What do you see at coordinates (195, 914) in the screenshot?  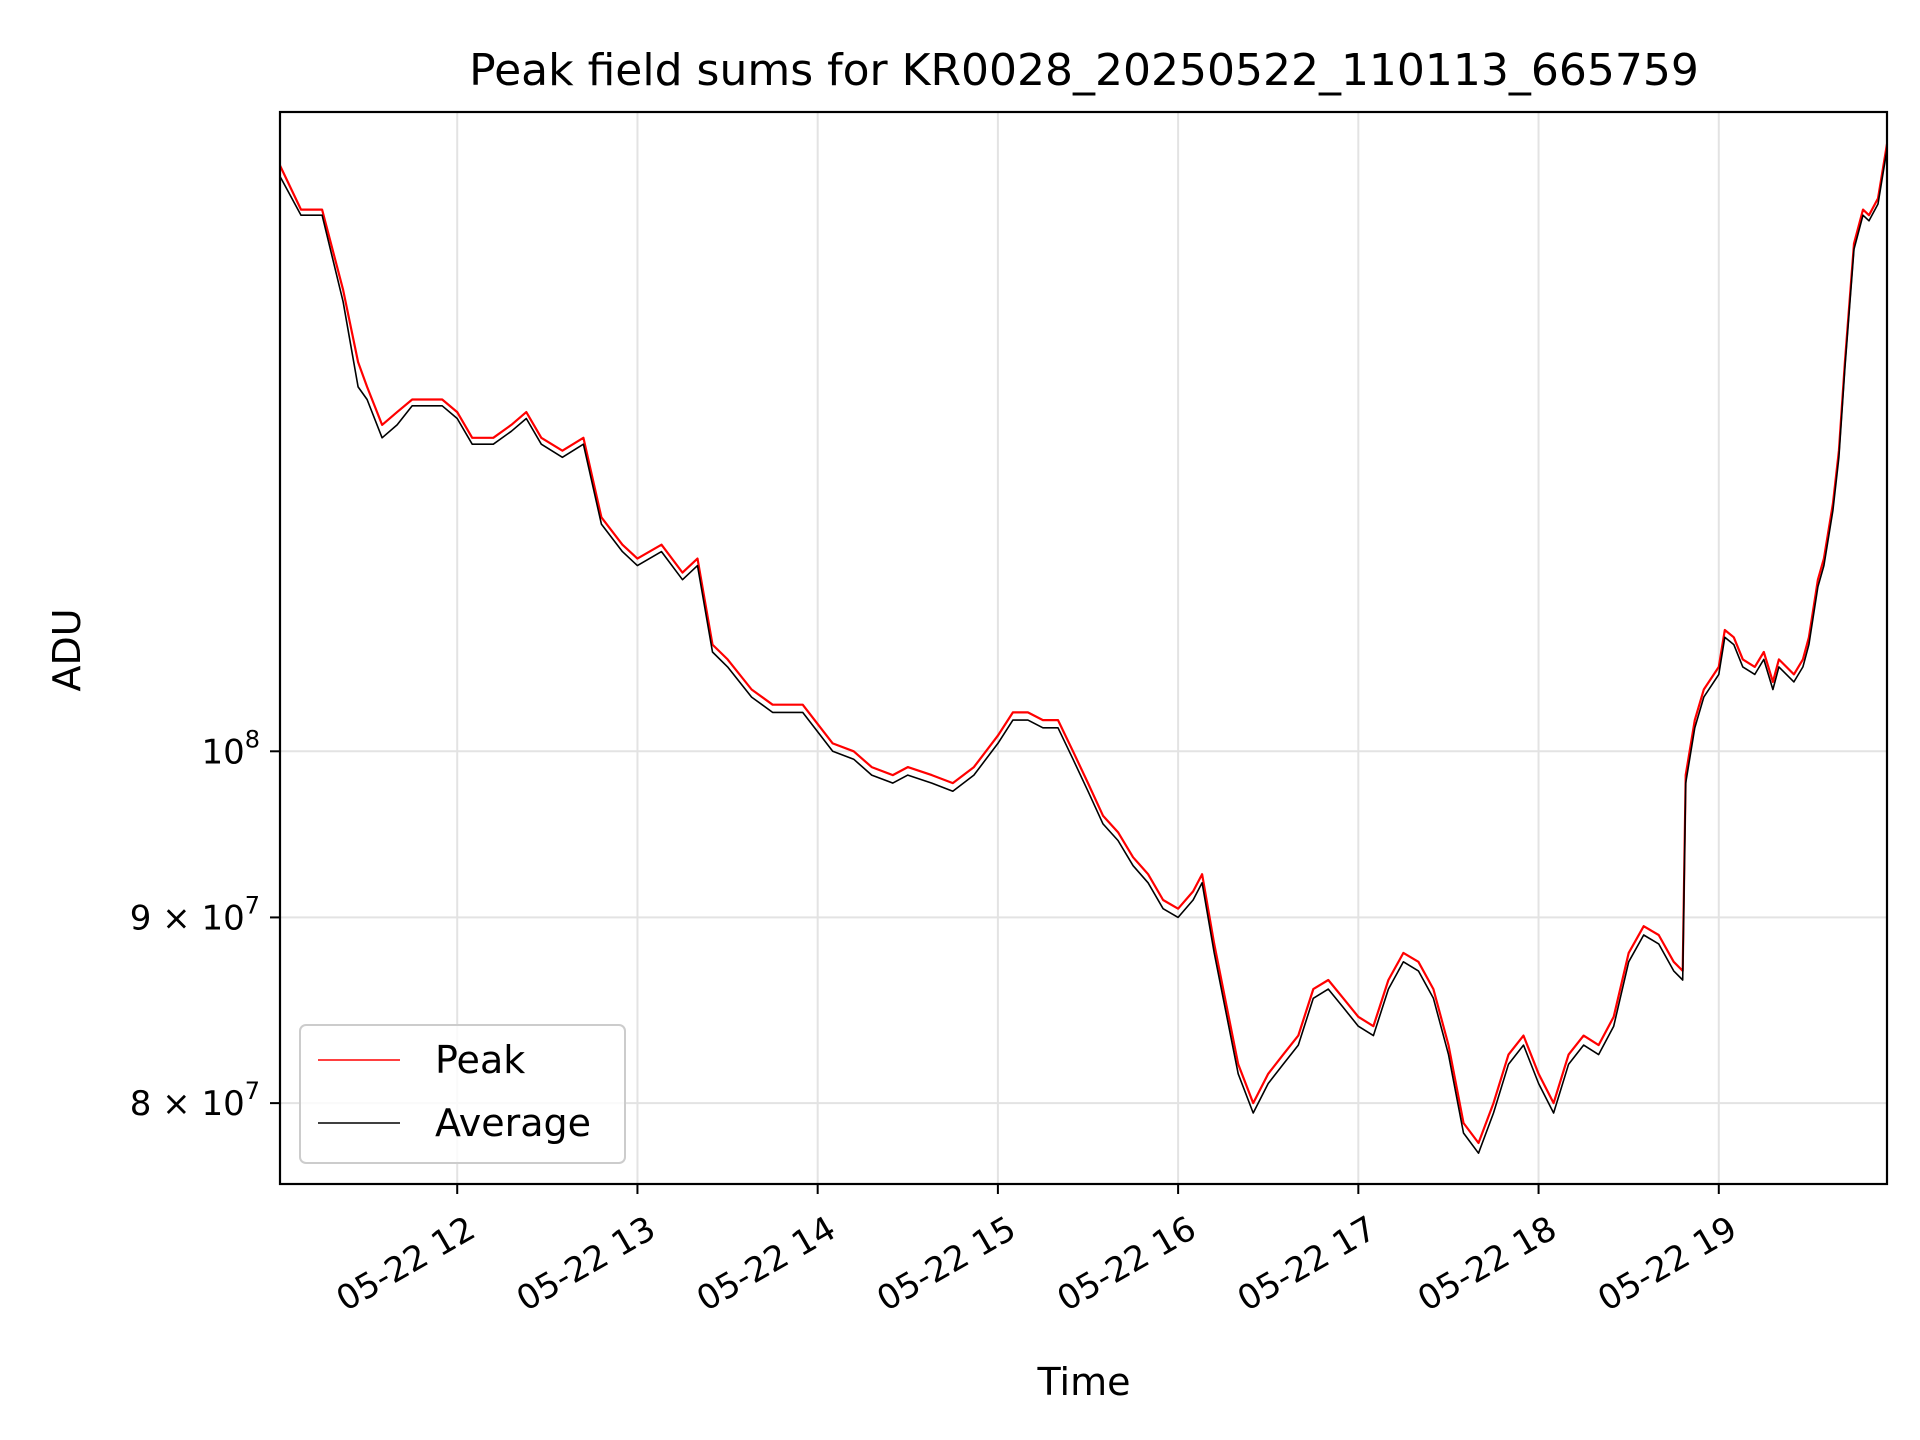 I see `y-tick-label: 9 × 107` at bounding box center [195, 914].